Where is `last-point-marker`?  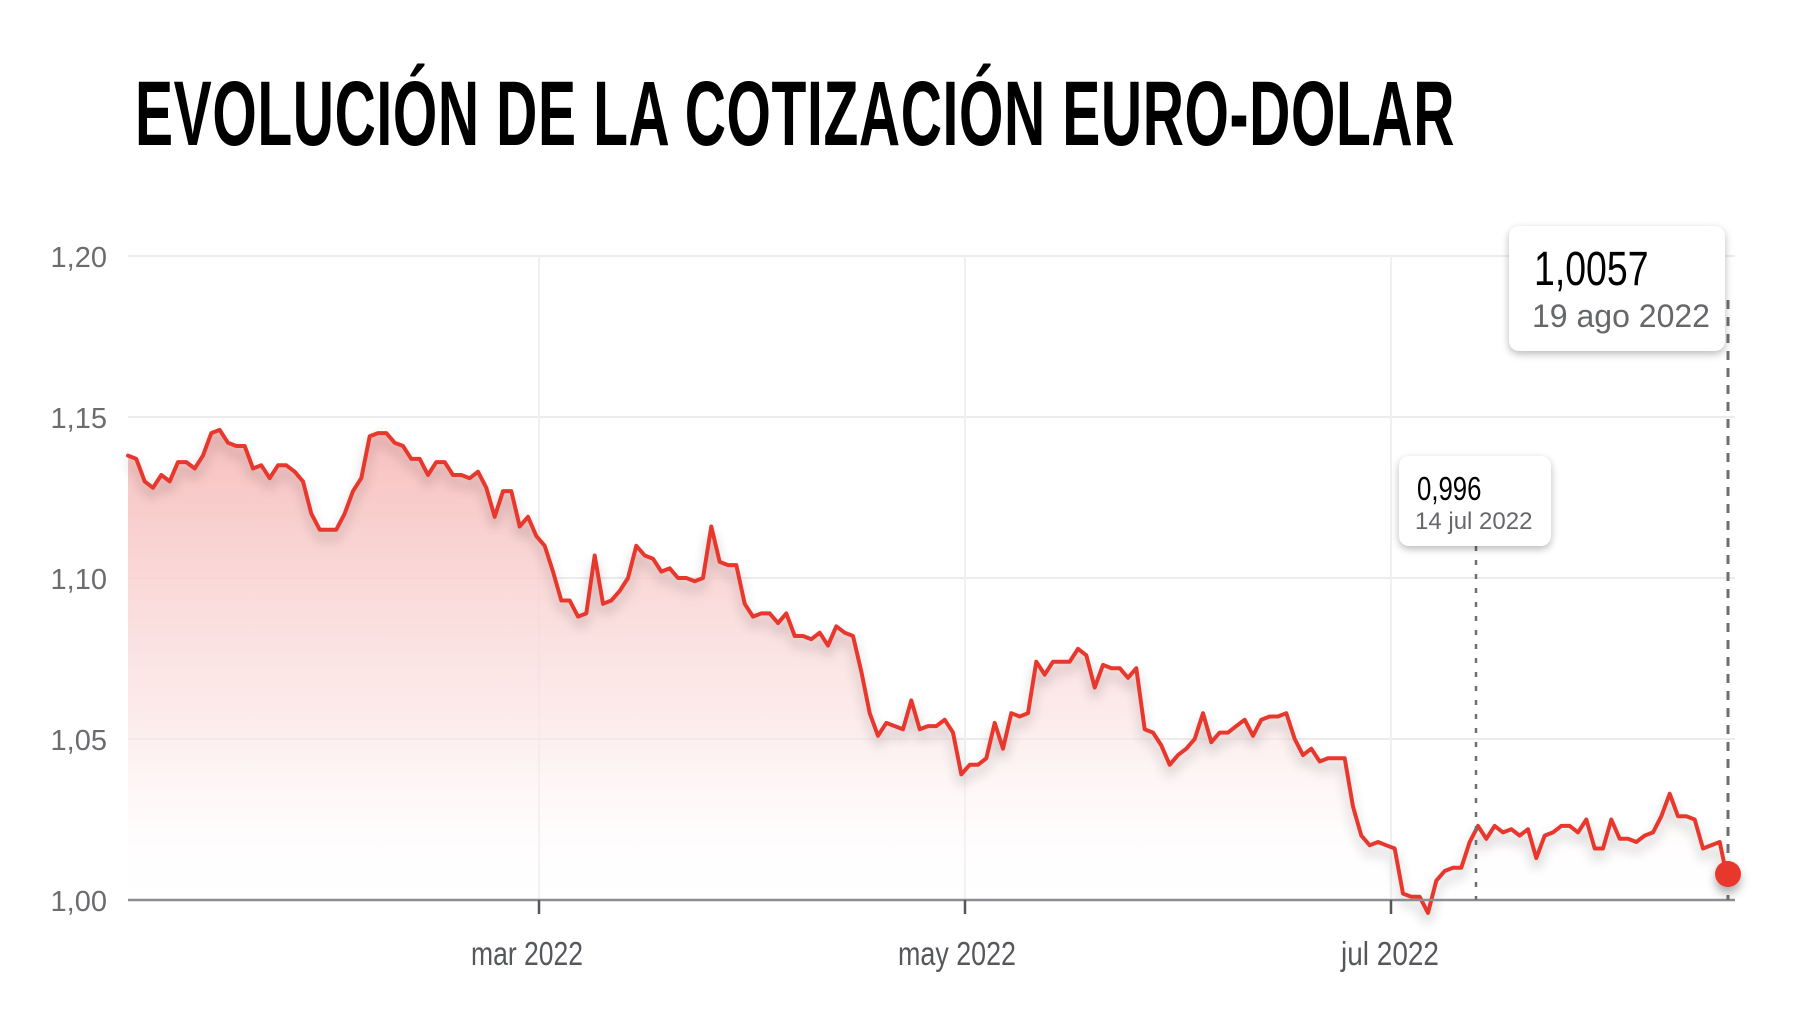 last-point-marker is located at coordinates (1728, 874).